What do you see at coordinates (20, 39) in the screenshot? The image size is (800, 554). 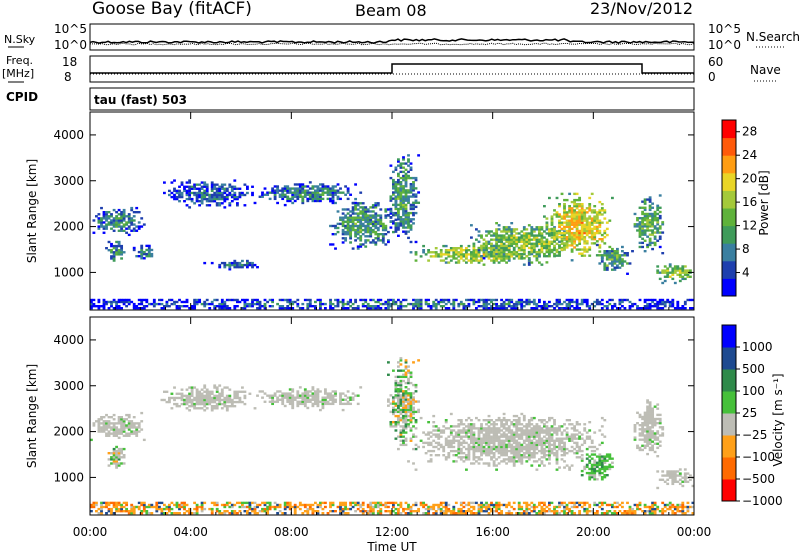 I see `noise-left-label: N.Sky` at bounding box center [20, 39].